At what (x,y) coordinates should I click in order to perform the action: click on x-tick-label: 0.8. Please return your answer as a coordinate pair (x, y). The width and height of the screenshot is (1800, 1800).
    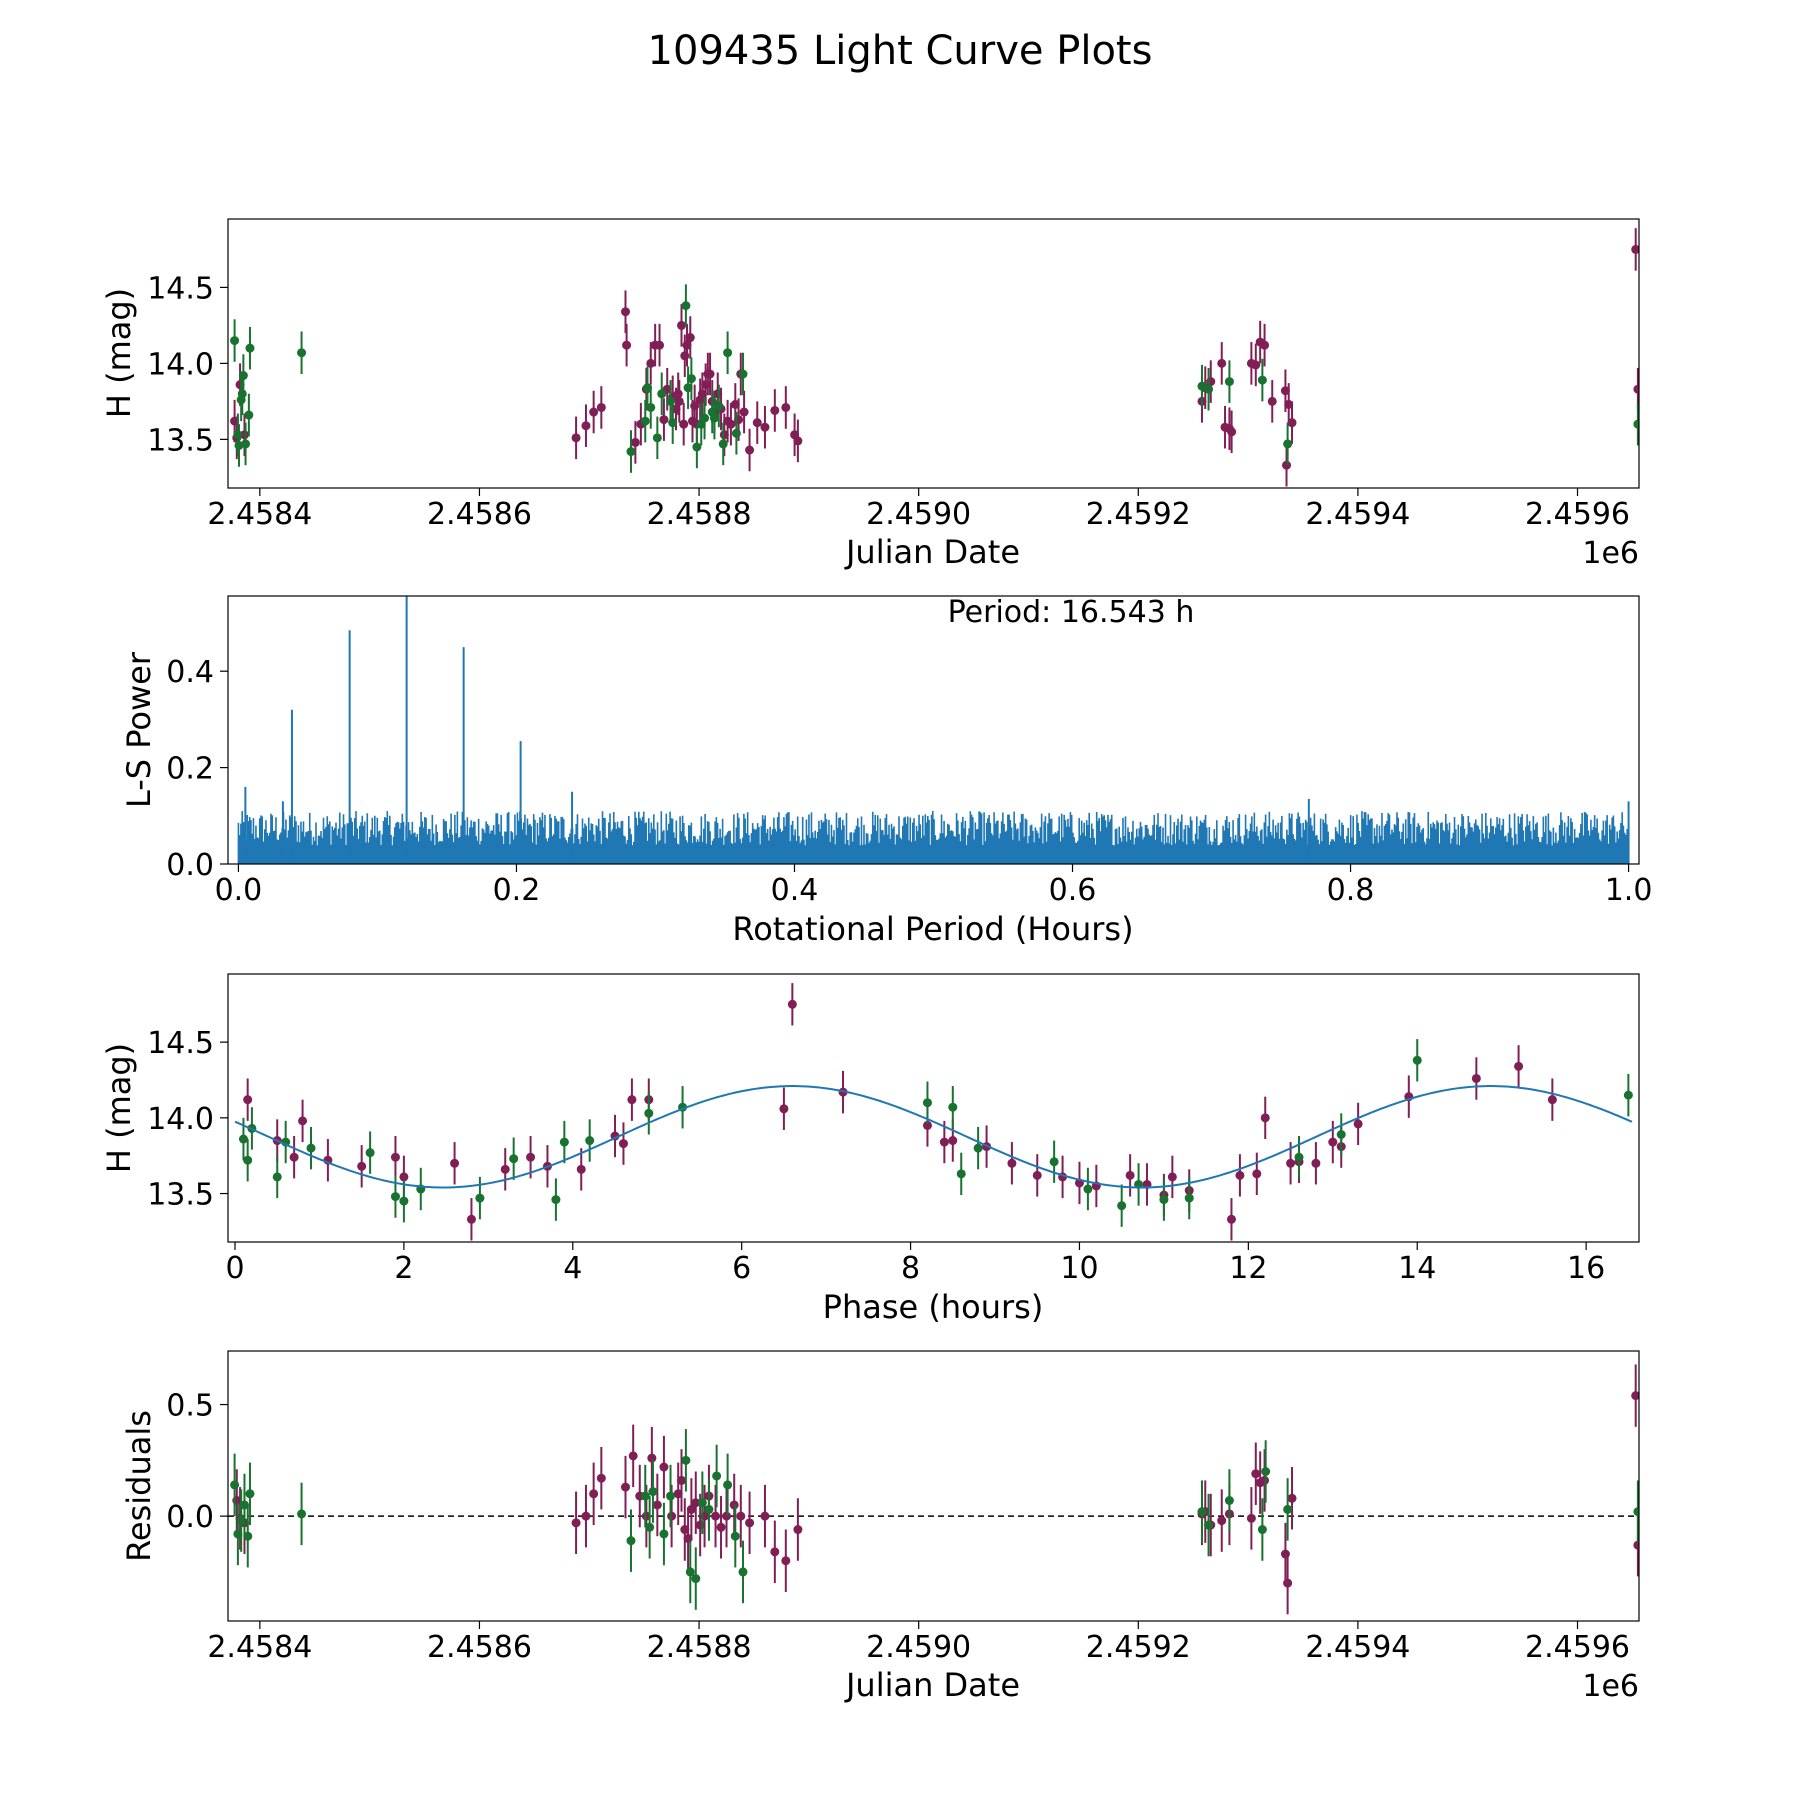
    Looking at the image, I should click on (1351, 890).